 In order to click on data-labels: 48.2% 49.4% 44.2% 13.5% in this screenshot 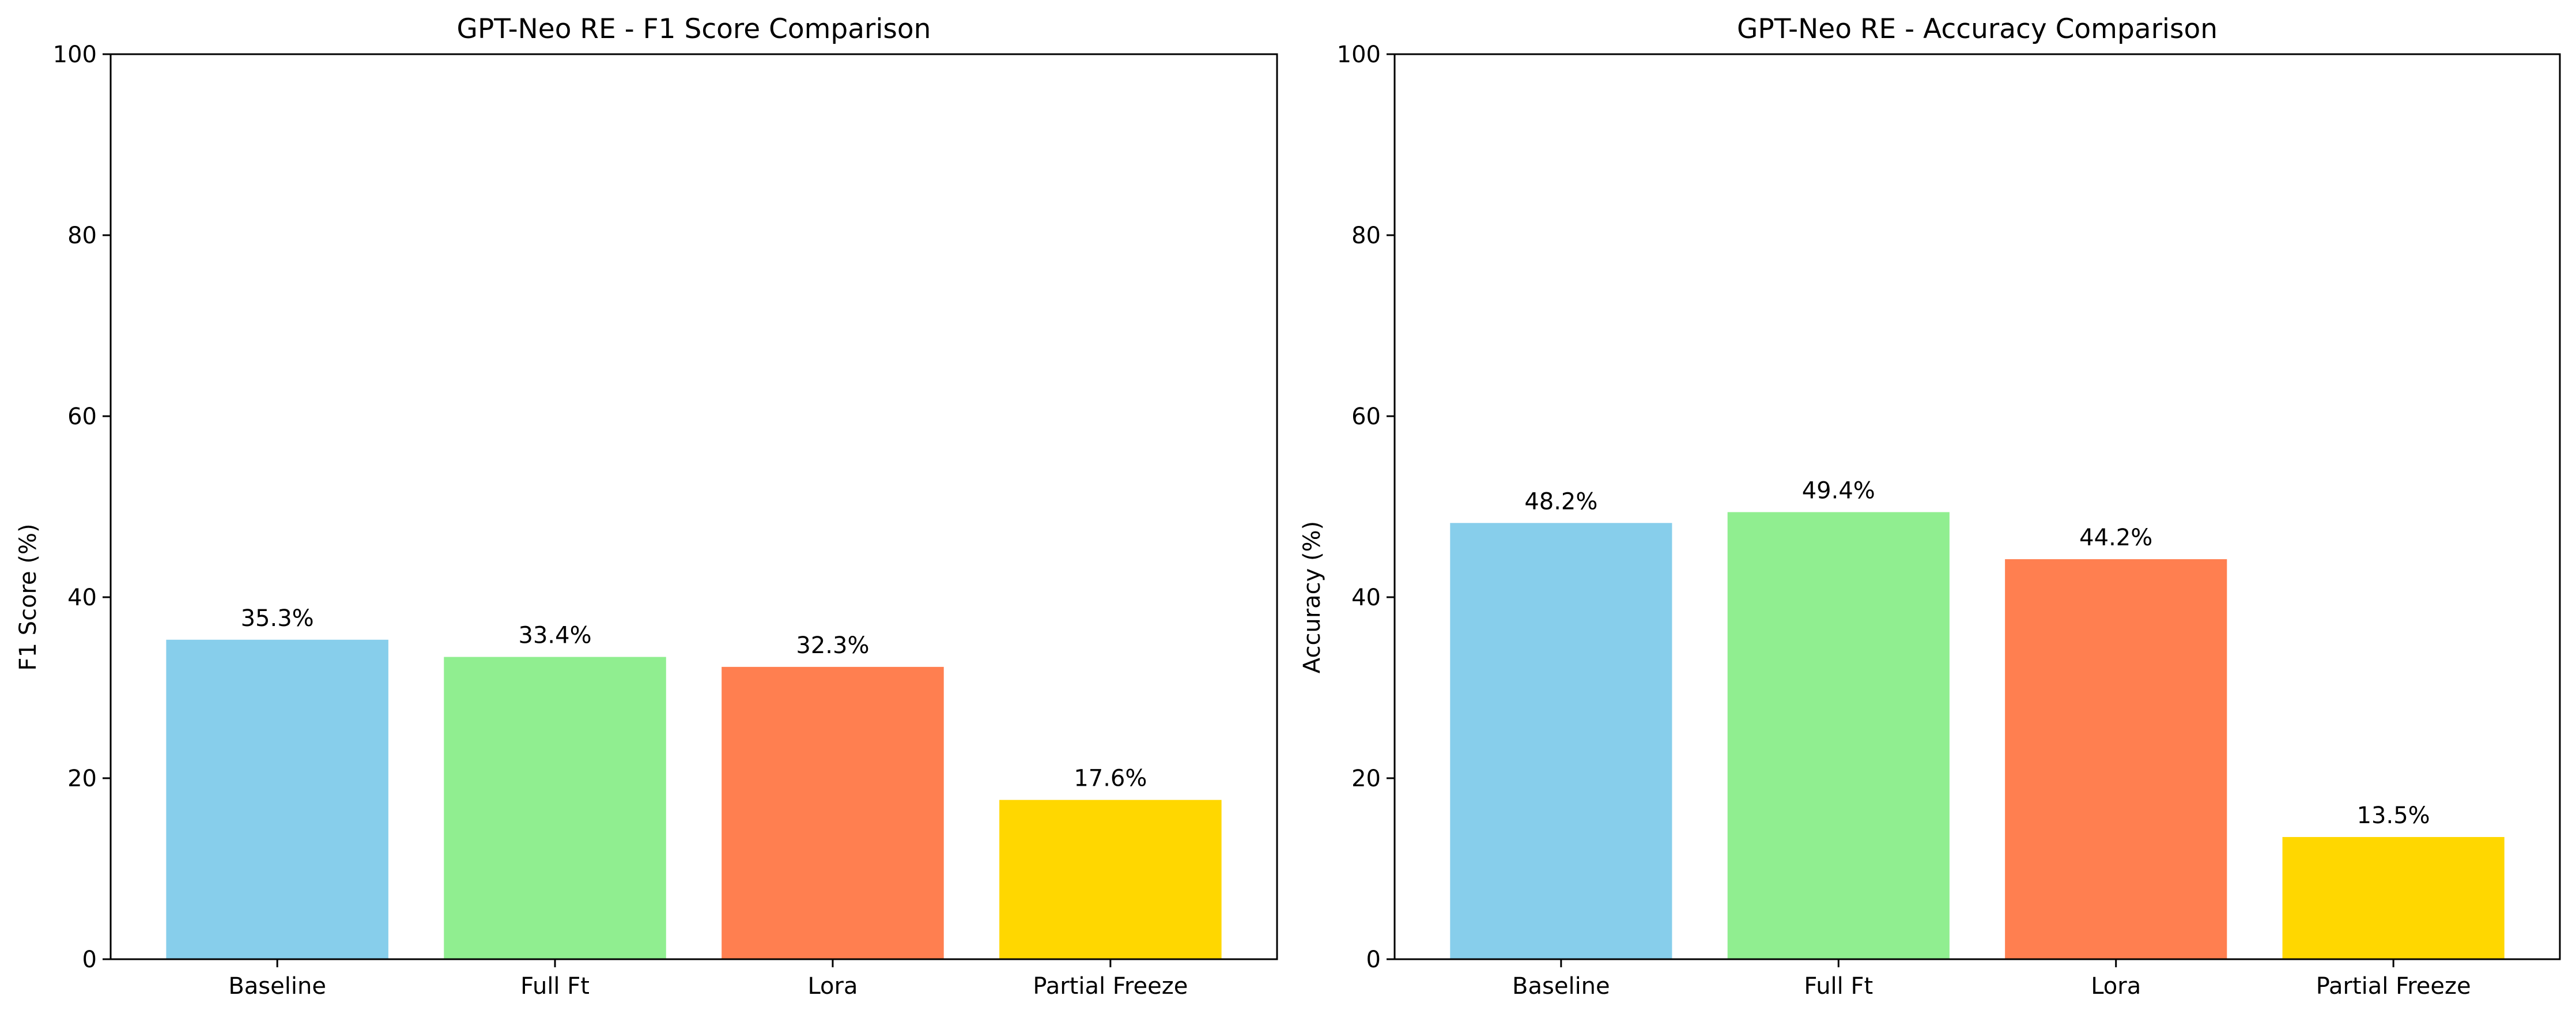, I will do `click(1977, 653)`.